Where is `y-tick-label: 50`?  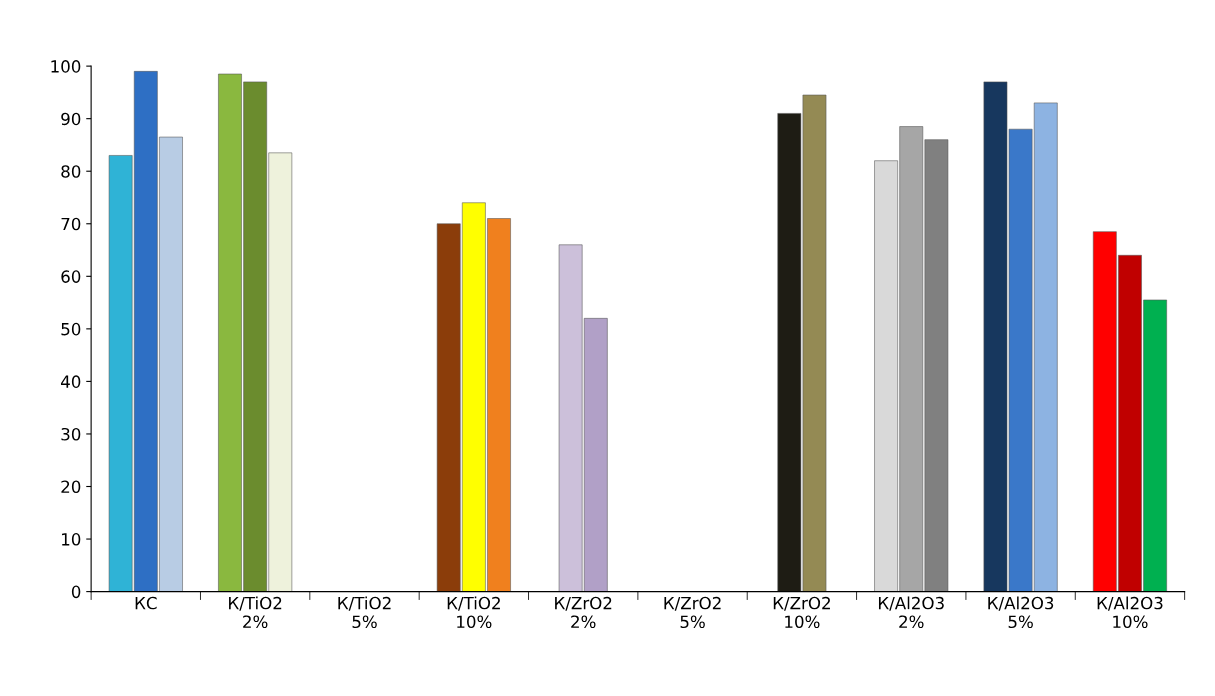
y-tick-label: 50 is located at coordinates (71, 329).